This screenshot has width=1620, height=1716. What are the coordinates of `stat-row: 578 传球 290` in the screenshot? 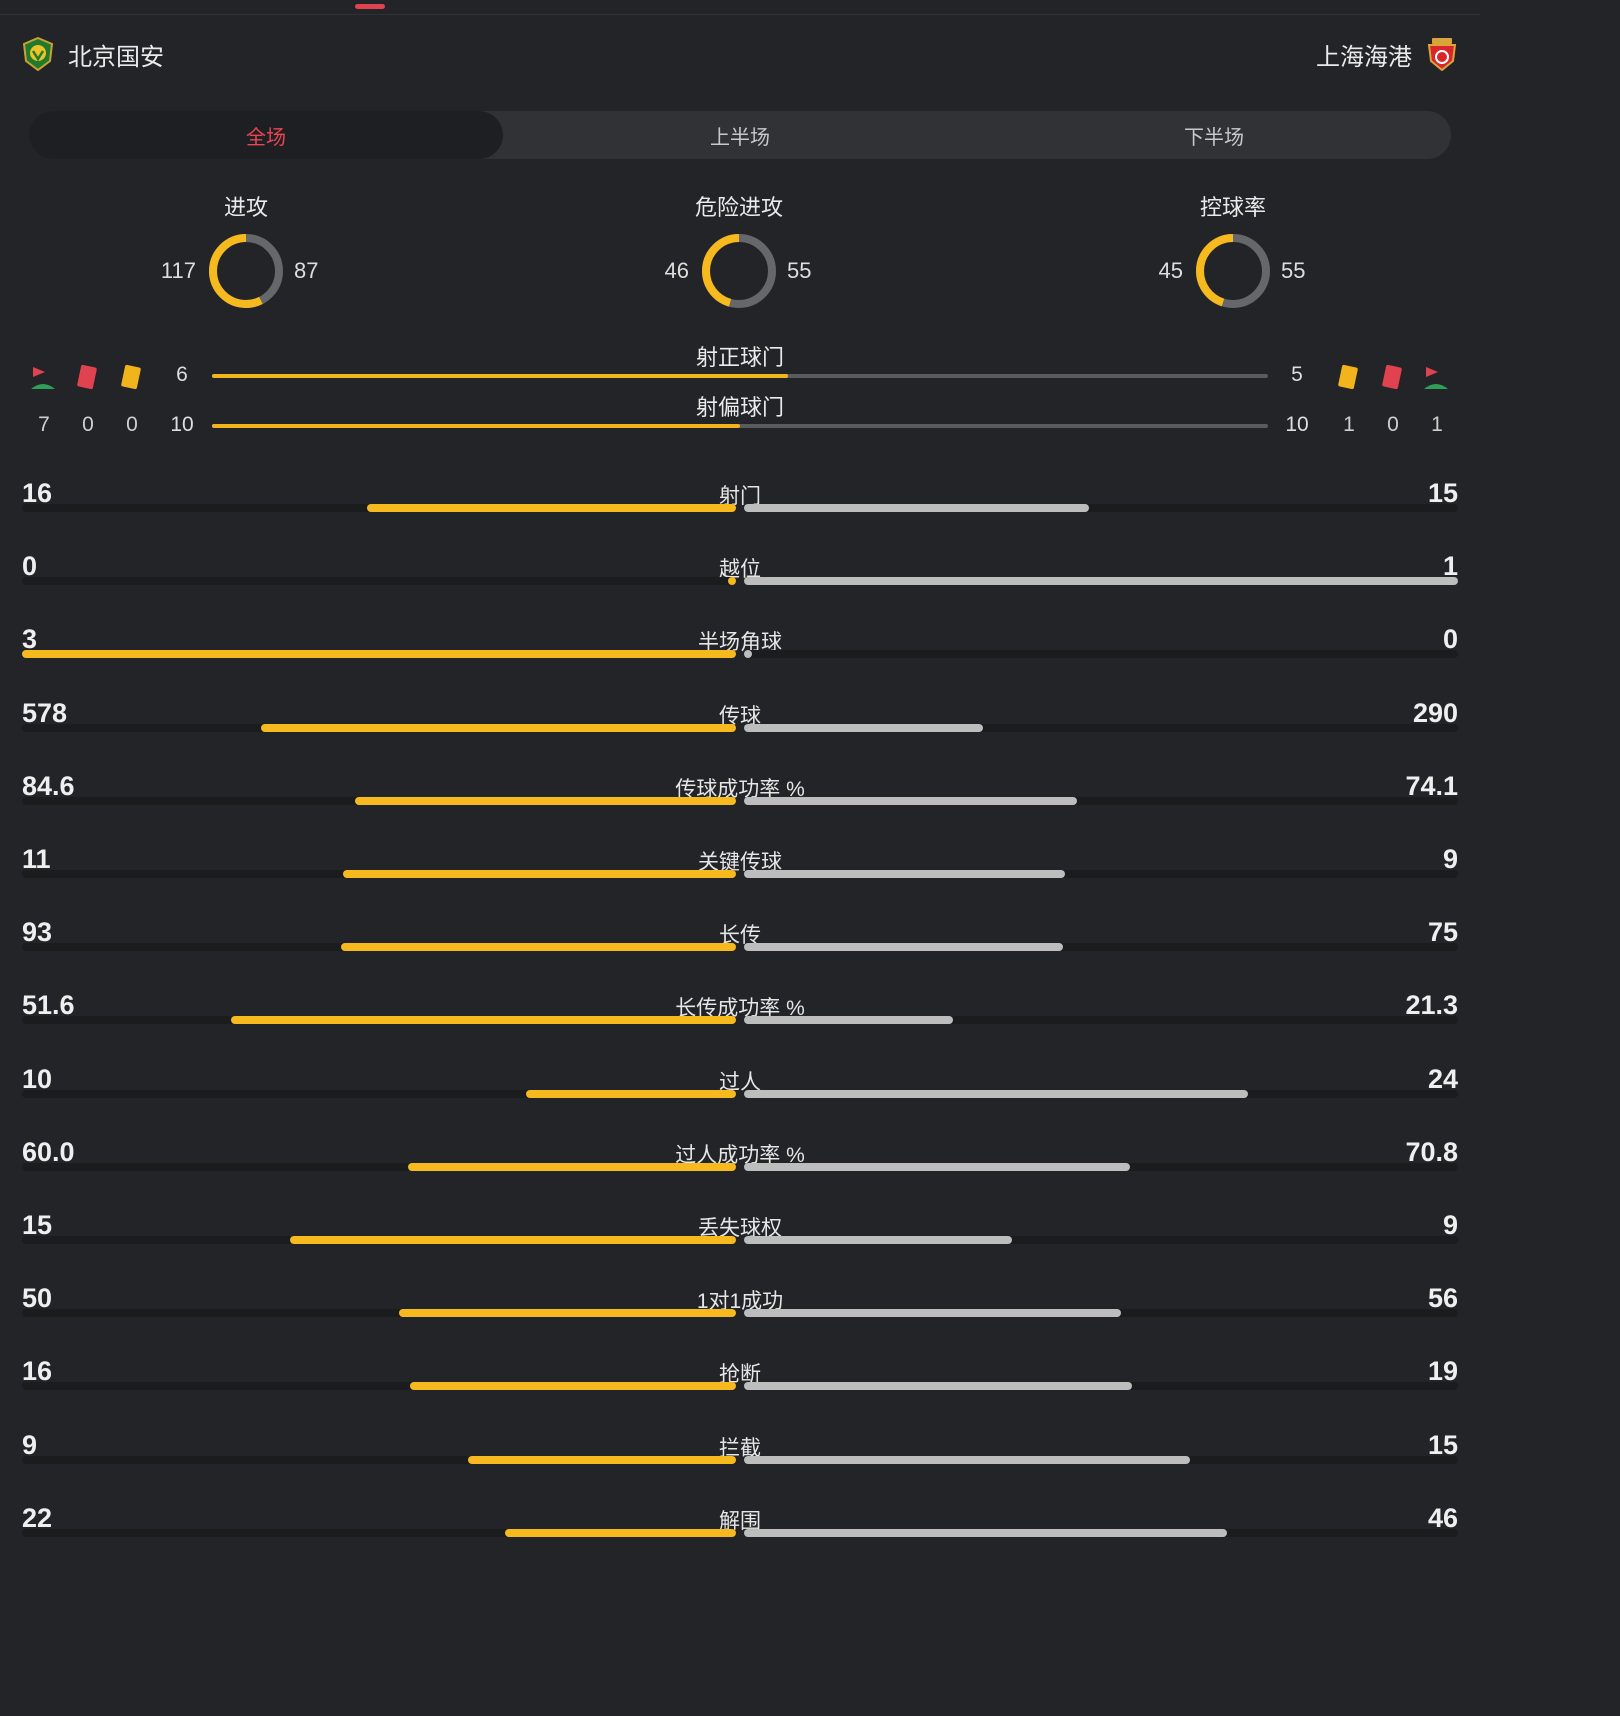 It's located at (740, 728).